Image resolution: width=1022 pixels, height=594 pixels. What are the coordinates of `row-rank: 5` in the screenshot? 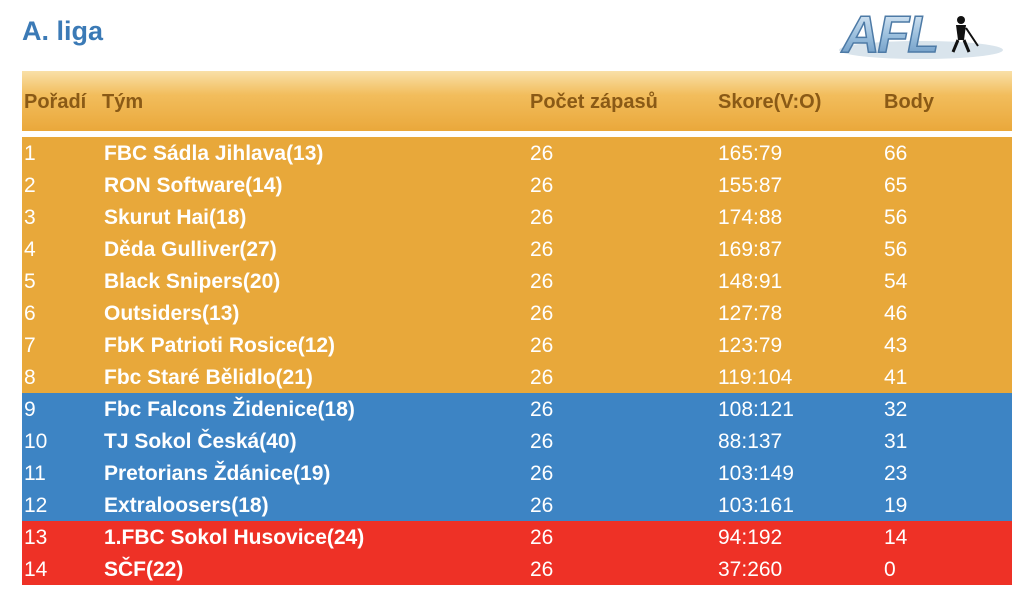 It's located at (30, 281).